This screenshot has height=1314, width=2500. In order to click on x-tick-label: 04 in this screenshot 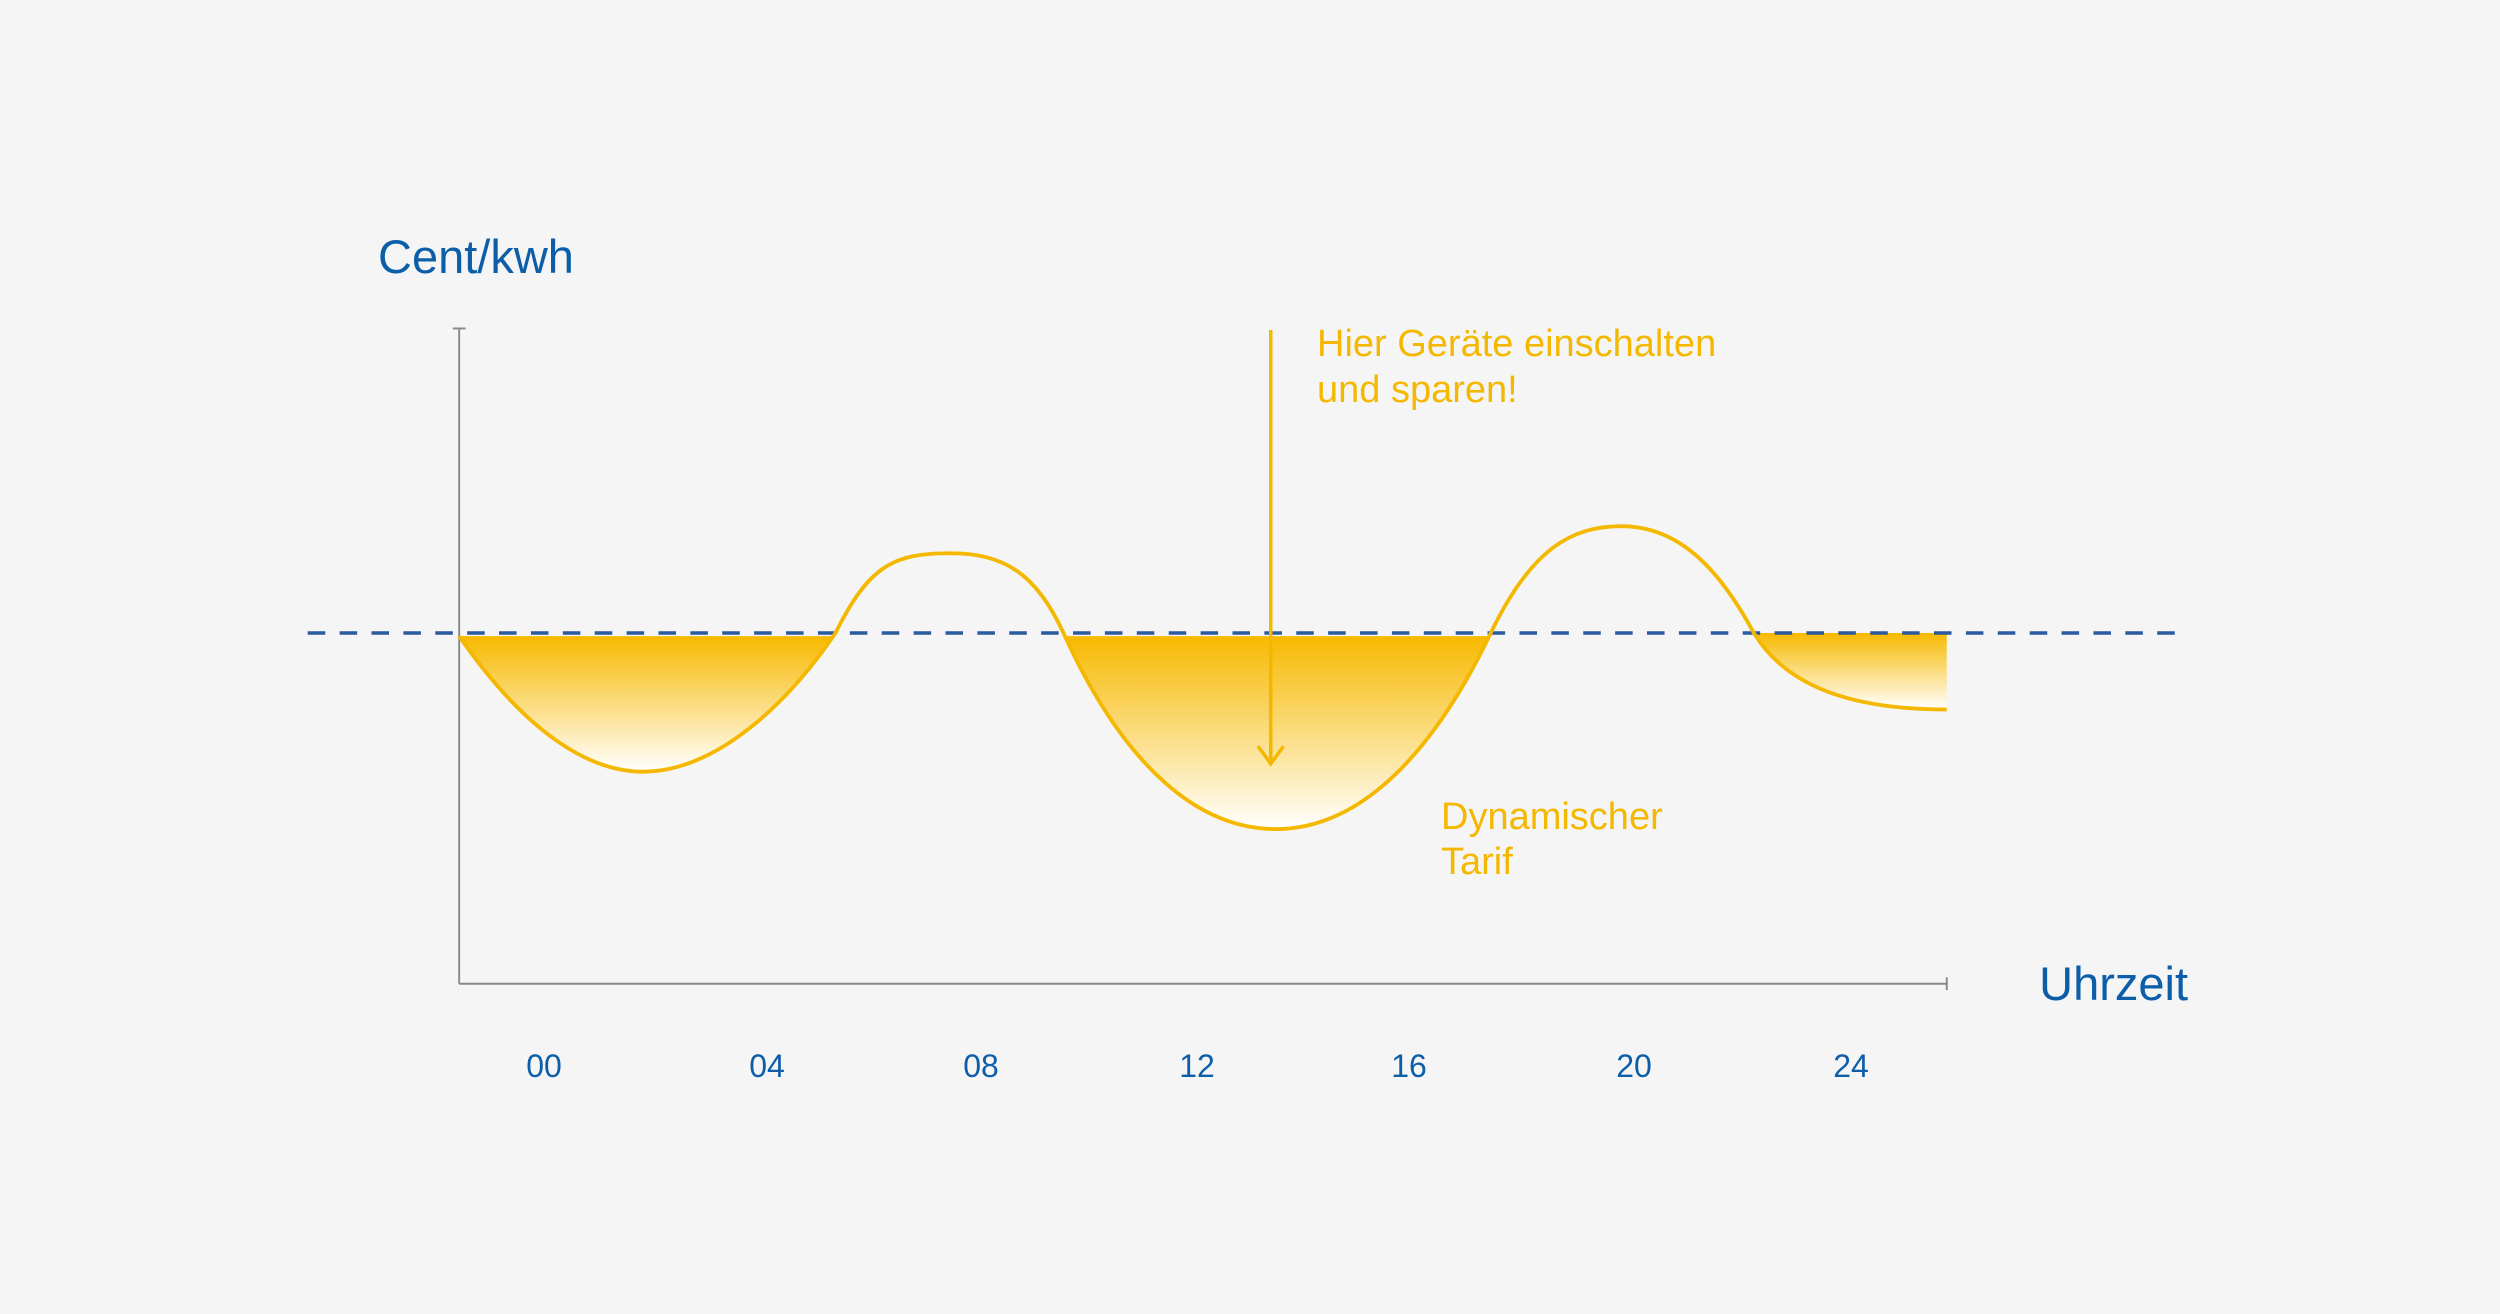, I will do `click(767, 1066)`.